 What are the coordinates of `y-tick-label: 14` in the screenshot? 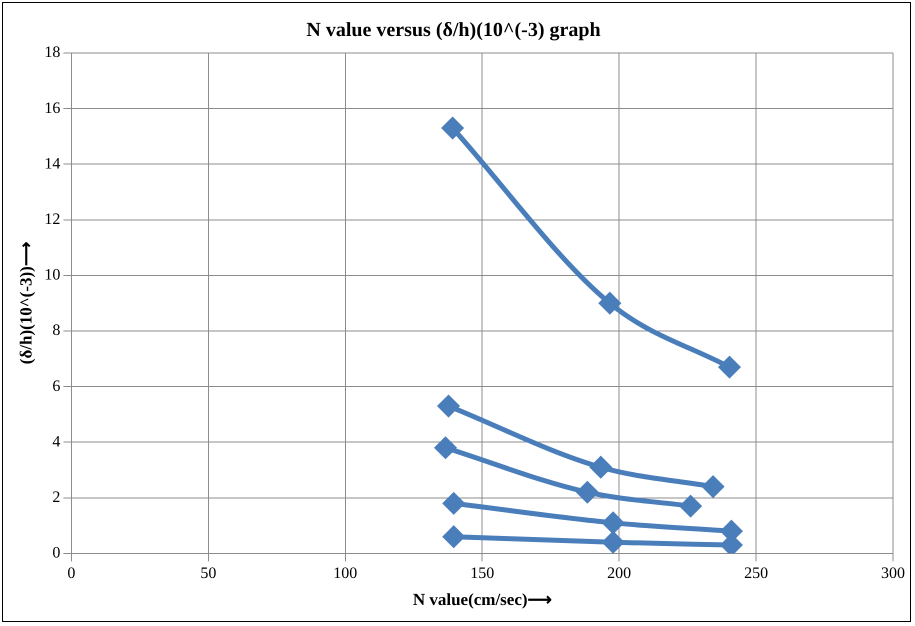 It's located at (52, 163).